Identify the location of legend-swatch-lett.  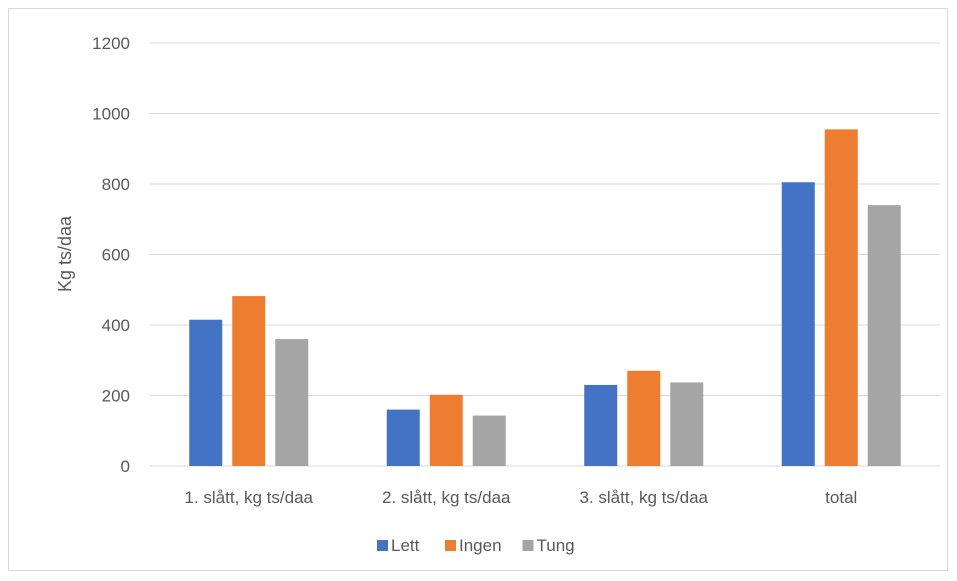
(382, 545).